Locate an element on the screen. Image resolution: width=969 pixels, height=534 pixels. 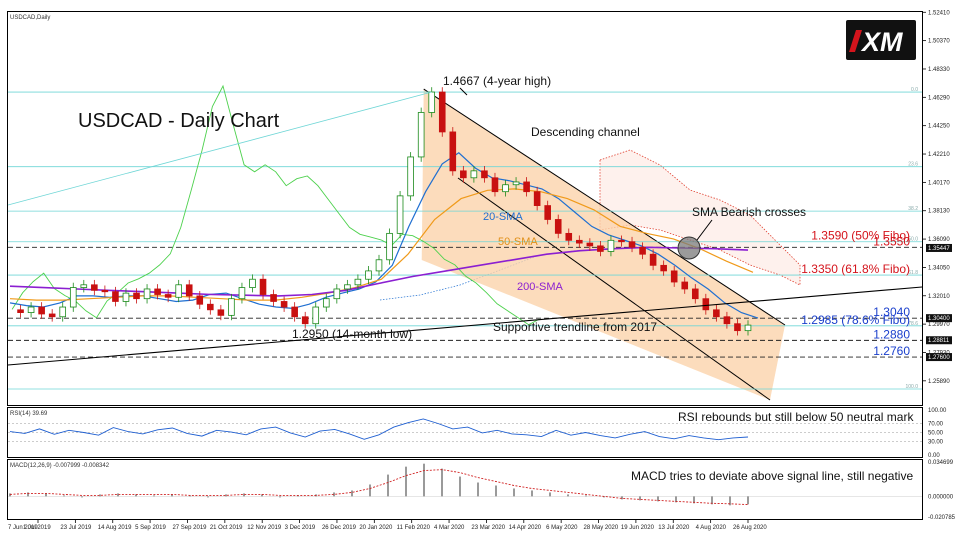
rsi-tick-label: 50.00 is located at coordinates (936, 434).